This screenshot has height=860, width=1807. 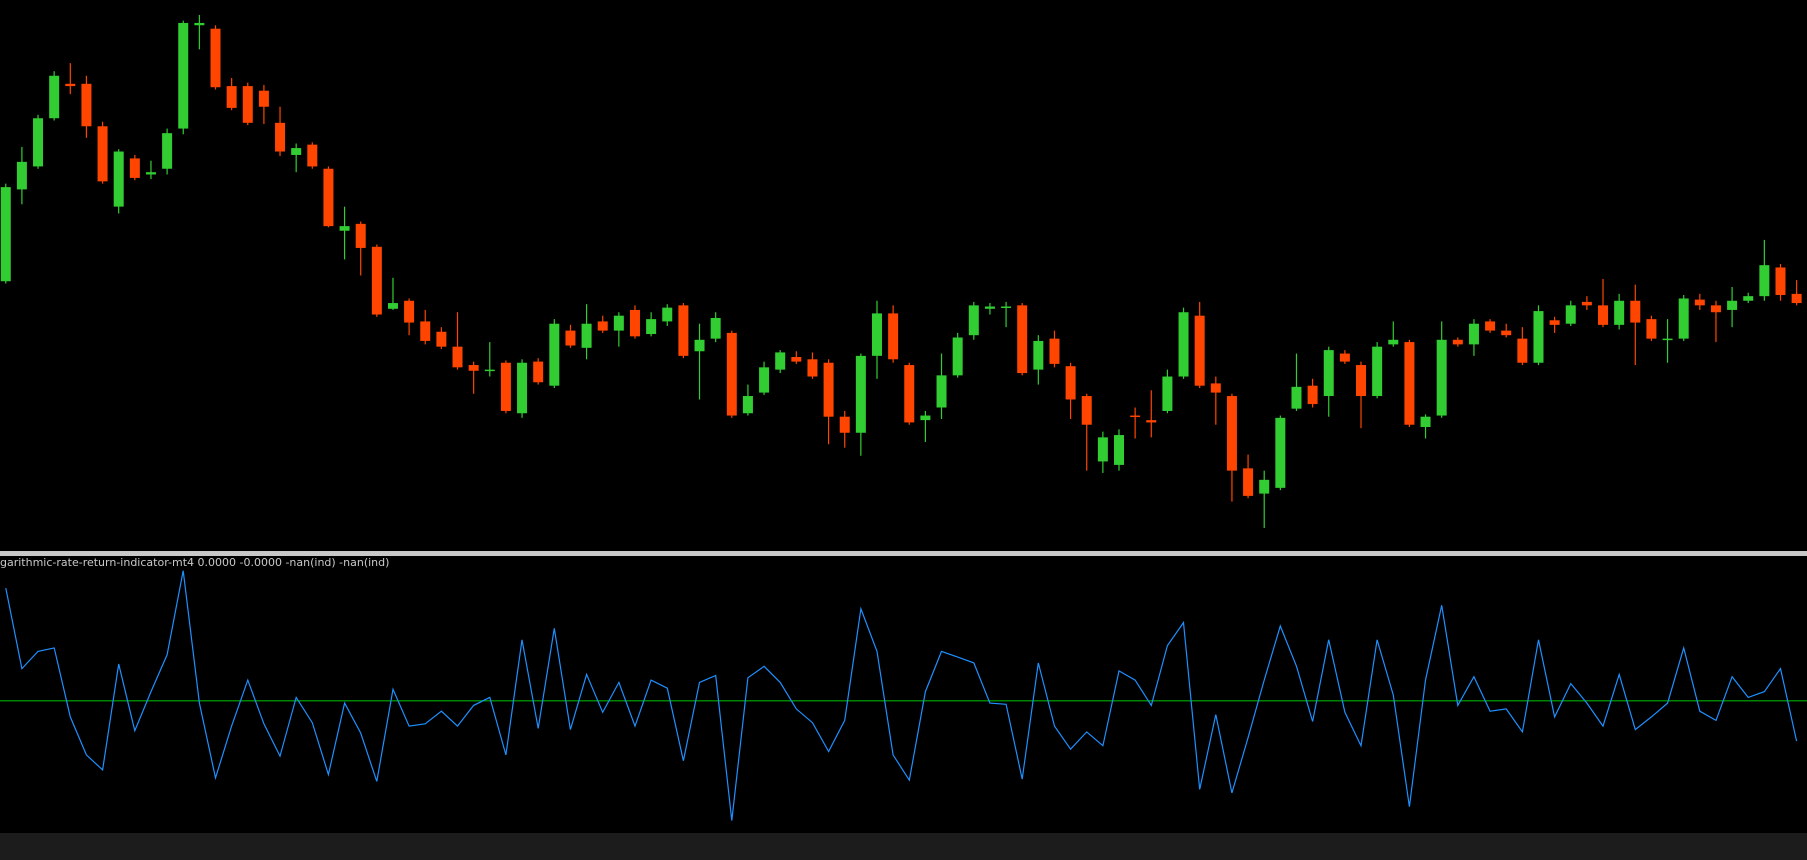 What do you see at coordinates (903, 846) in the screenshot?
I see `status-bar` at bounding box center [903, 846].